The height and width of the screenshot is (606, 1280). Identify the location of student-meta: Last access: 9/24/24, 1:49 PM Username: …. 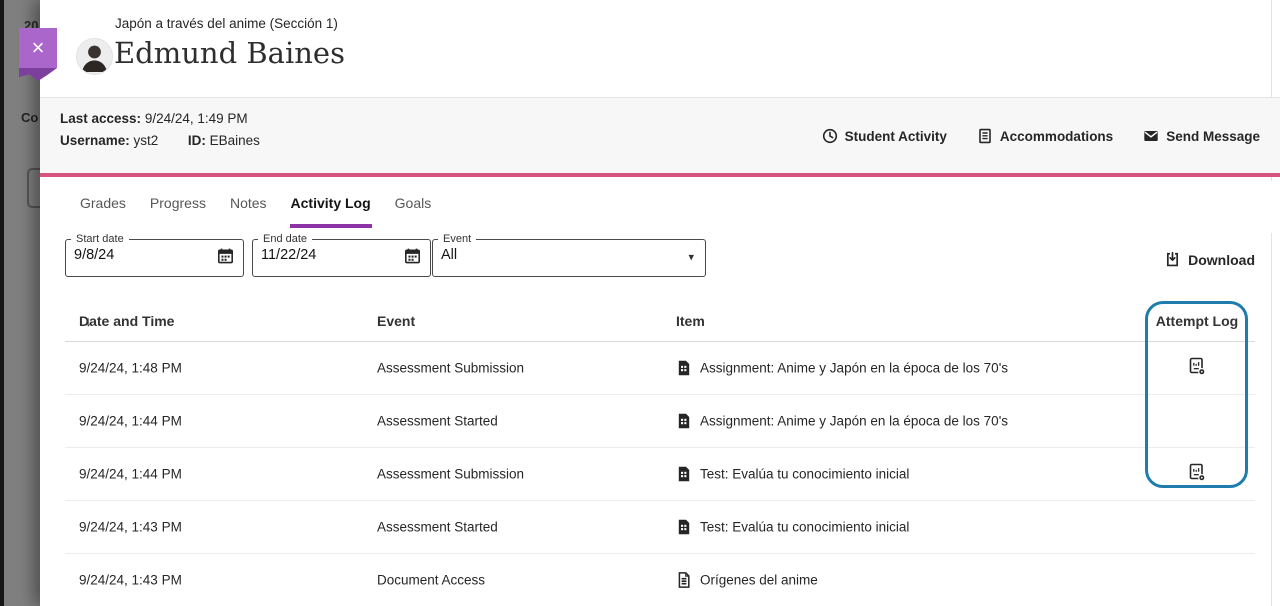
(160, 133).